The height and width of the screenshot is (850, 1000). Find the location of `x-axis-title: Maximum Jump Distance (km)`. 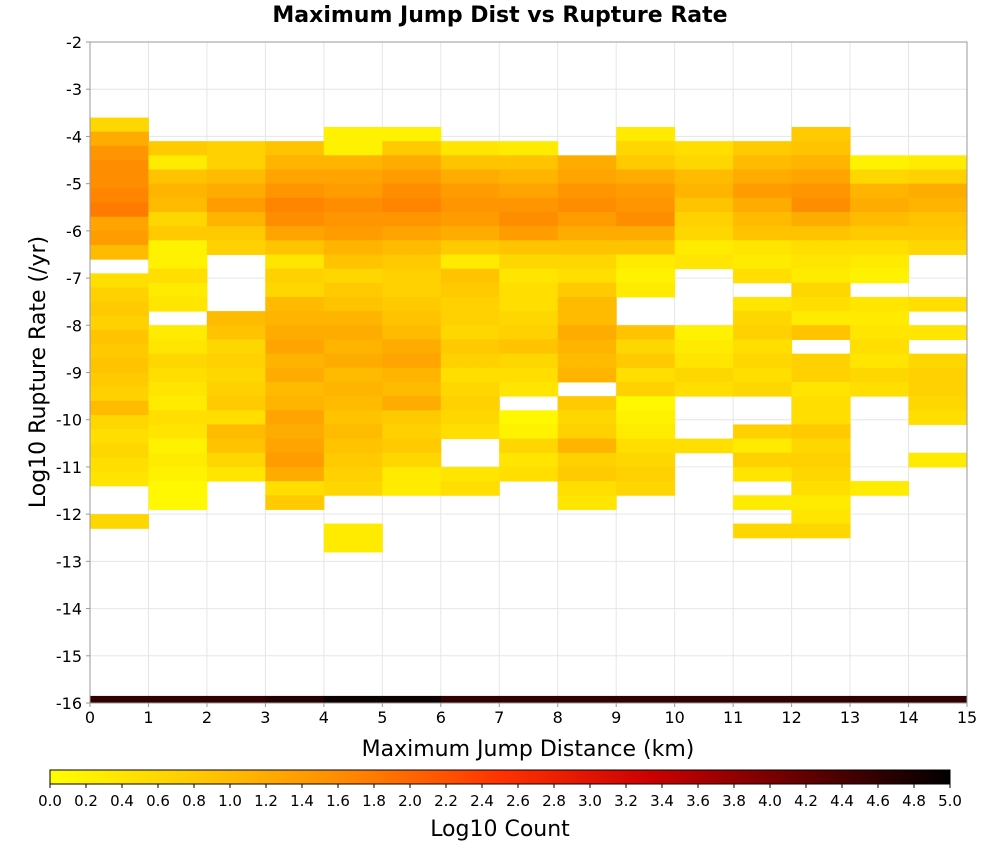

x-axis-title: Maximum Jump Distance (km) is located at coordinates (528, 749).